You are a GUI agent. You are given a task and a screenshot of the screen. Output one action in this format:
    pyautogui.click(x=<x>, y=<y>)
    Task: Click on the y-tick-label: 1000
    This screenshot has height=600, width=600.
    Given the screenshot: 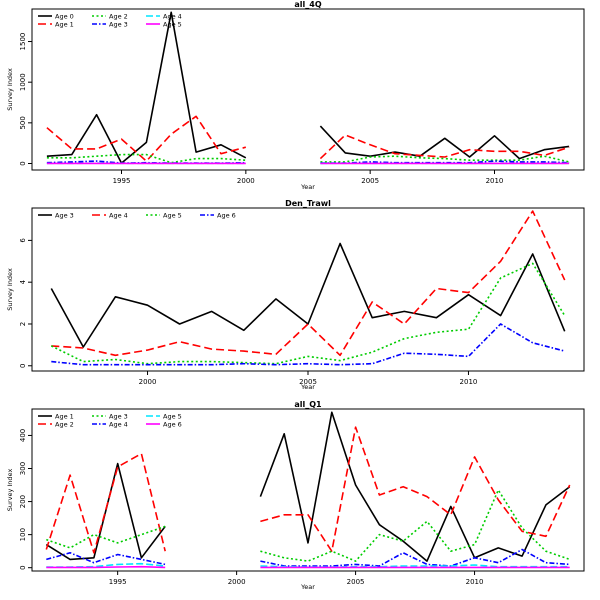 What is the action you would take?
    pyautogui.click(x=23, y=82)
    